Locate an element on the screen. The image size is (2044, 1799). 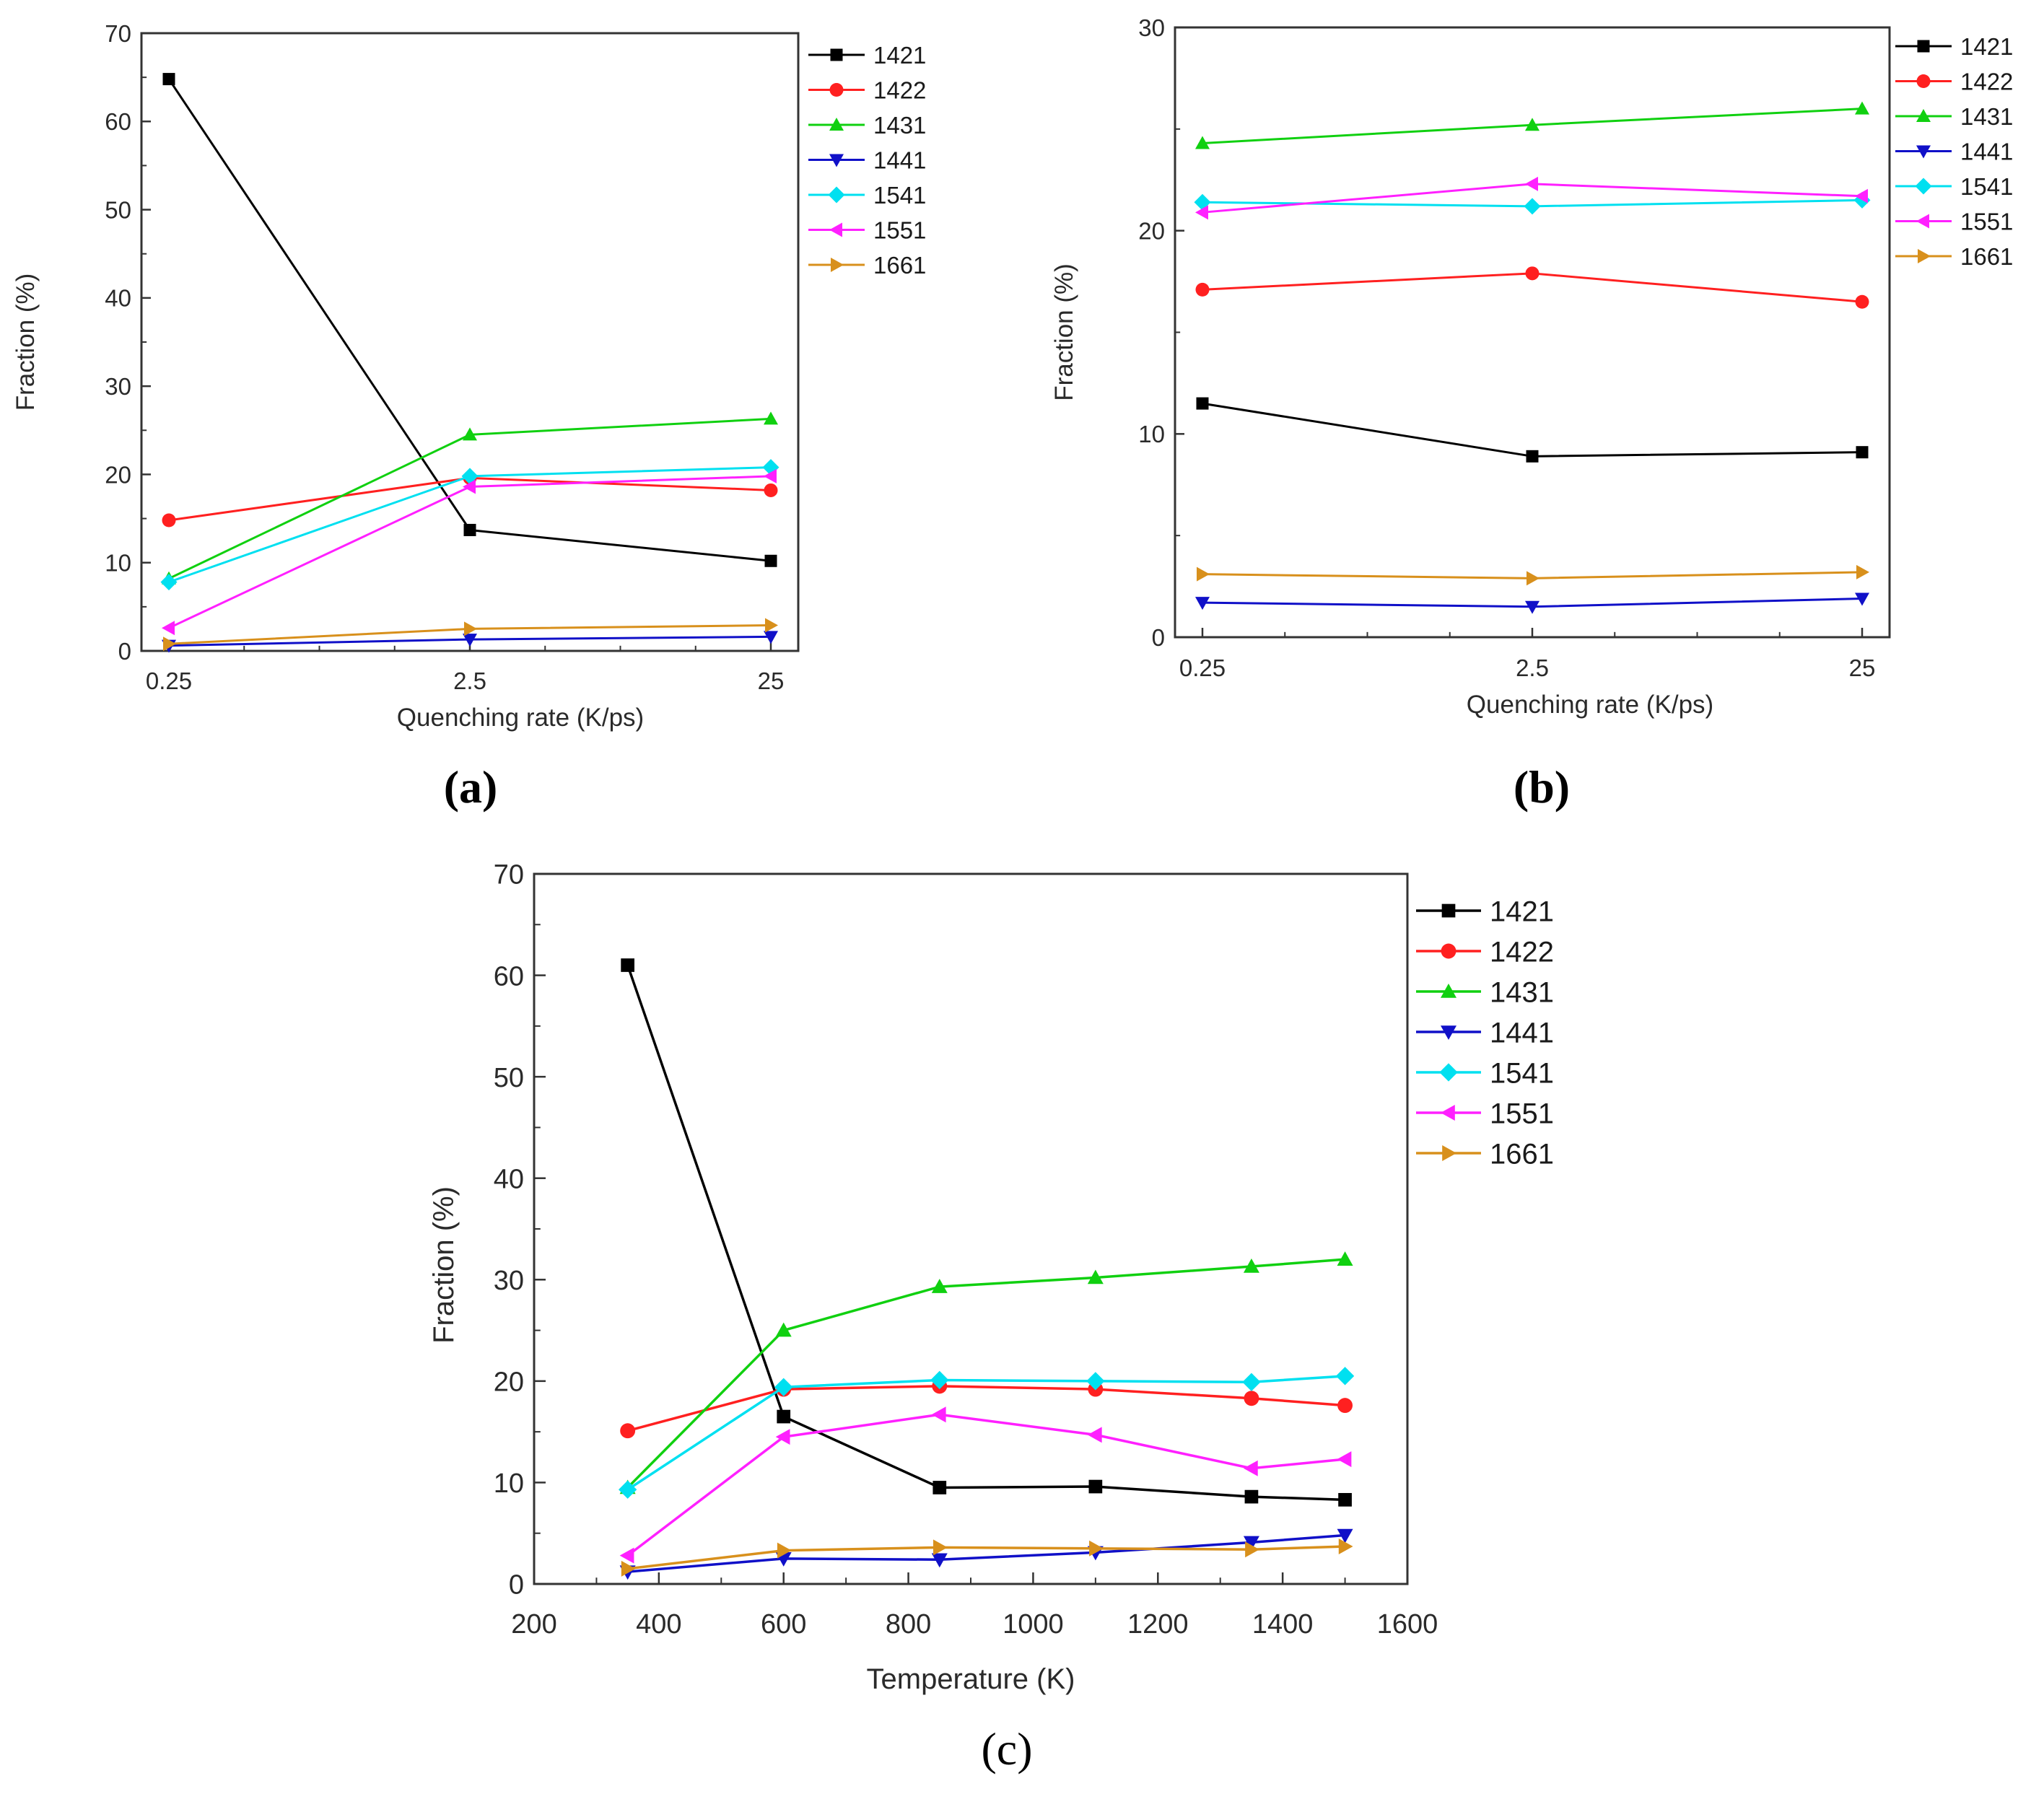
legend-entry-1421: 1421 is located at coordinates (1485, 911).